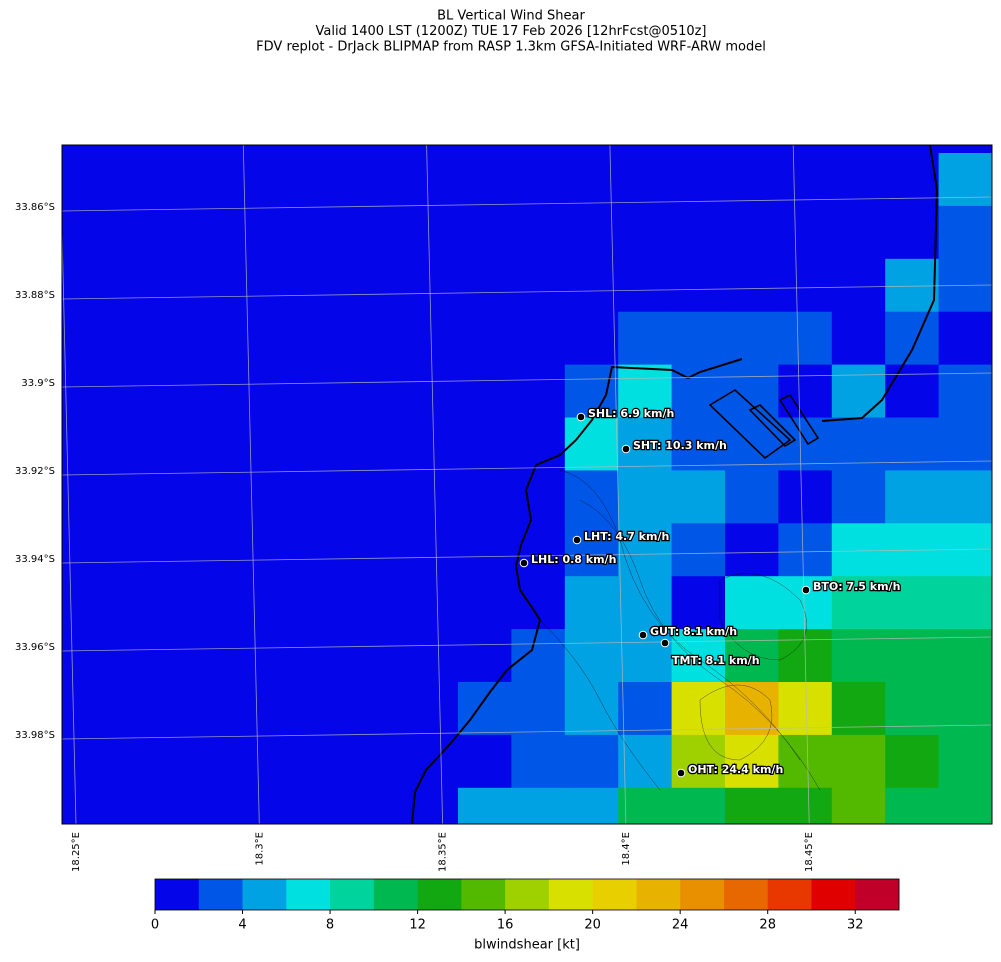 The width and height of the screenshot is (1001, 962). What do you see at coordinates (417, 925) in the screenshot?
I see `colorbar-tick-label: 12` at bounding box center [417, 925].